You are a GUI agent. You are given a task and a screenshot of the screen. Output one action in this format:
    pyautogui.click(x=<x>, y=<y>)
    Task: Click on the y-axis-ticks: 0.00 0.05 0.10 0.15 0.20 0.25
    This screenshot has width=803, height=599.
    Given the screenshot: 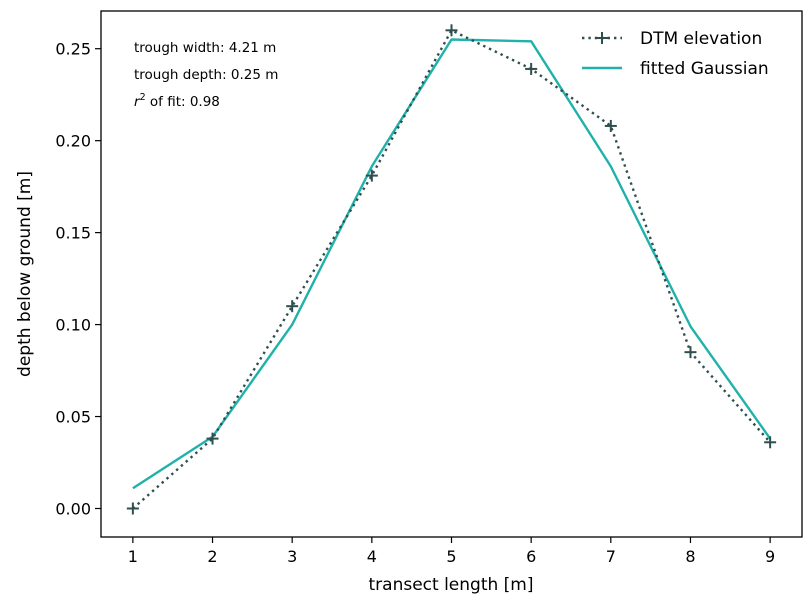 What is the action you would take?
    pyautogui.click(x=78, y=279)
    